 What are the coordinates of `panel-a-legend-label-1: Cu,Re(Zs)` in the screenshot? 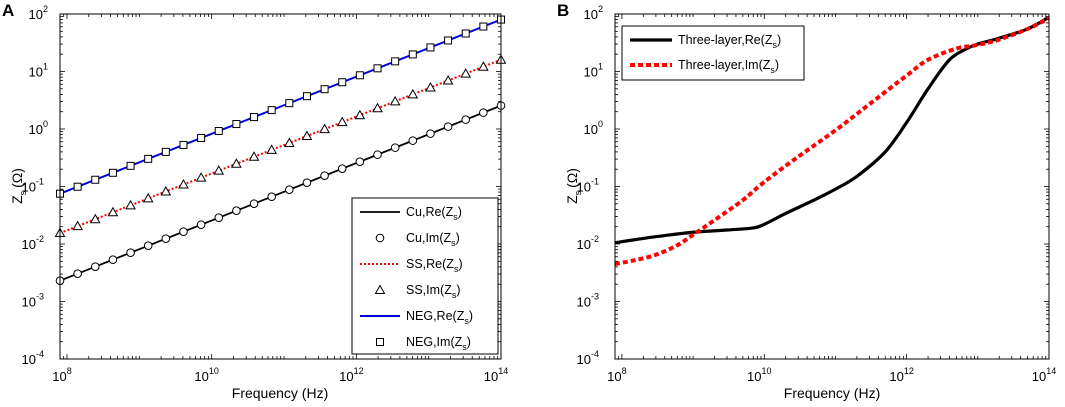 It's located at (434, 213).